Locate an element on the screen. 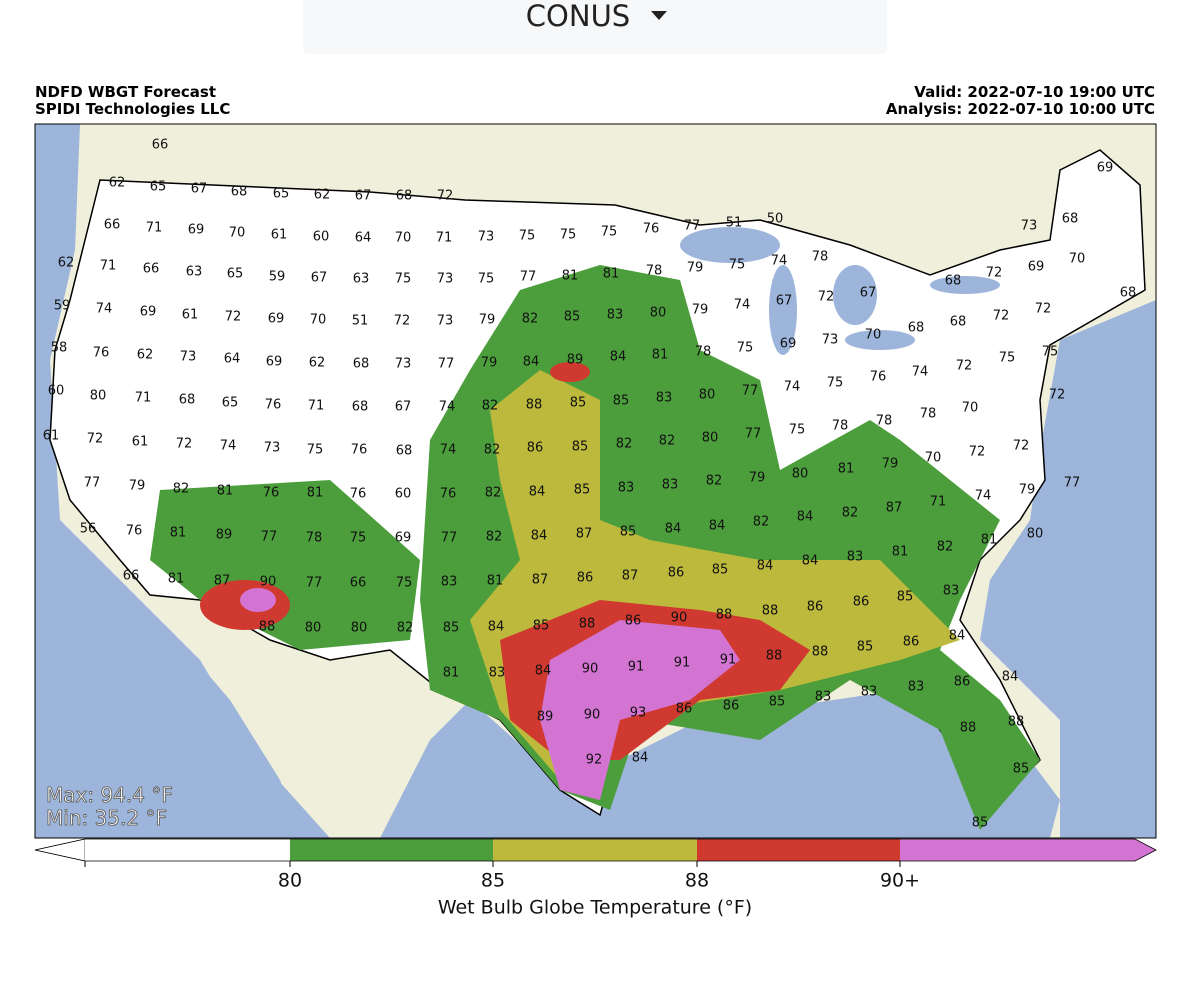 The height and width of the screenshot is (987, 1186). station-value: 61 is located at coordinates (140, 442).